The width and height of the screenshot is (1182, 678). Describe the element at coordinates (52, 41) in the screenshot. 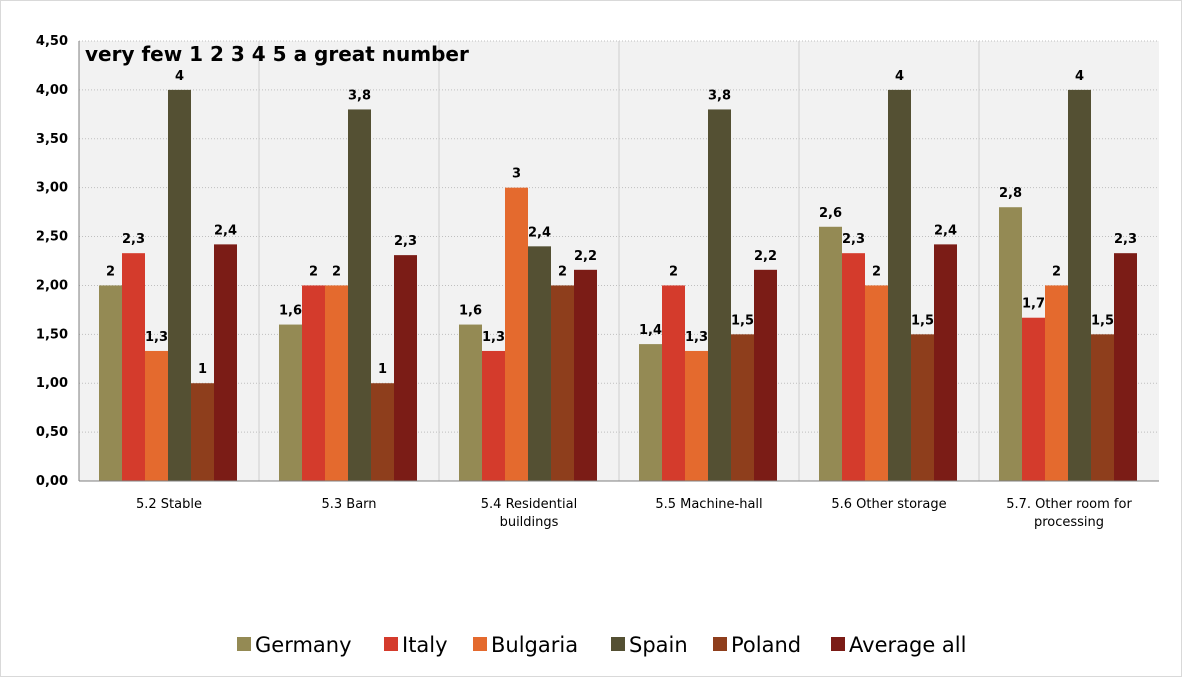

I see `y-tick-label: 4,50` at that location.